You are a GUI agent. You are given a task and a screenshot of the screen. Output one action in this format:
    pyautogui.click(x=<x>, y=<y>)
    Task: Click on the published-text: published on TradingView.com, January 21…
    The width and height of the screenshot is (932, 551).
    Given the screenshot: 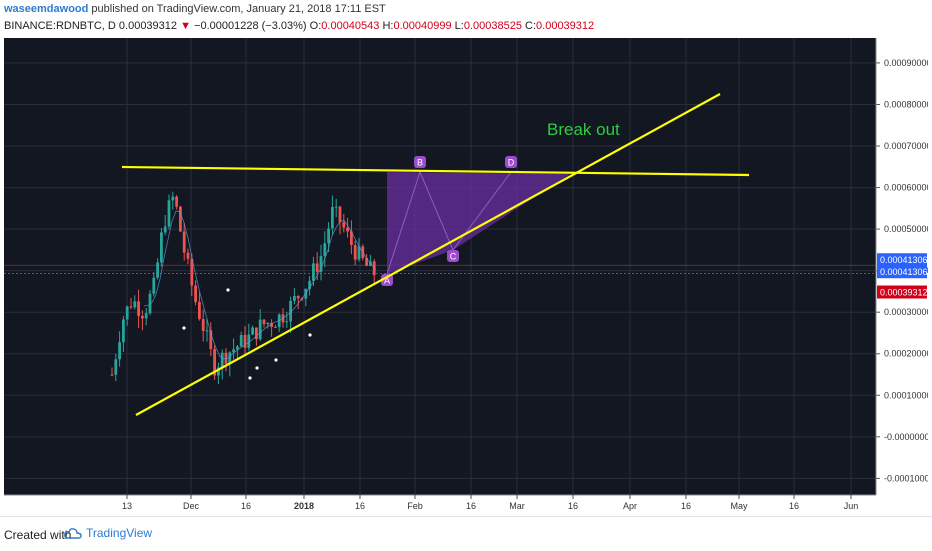 What is the action you would take?
    pyautogui.click(x=238, y=9)
    